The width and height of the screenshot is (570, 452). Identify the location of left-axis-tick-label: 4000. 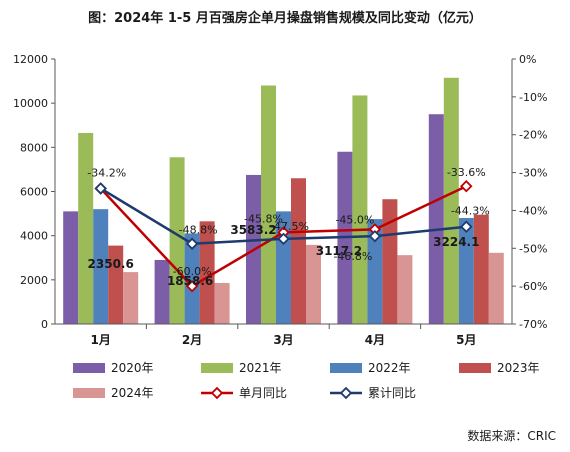
(34, 236).